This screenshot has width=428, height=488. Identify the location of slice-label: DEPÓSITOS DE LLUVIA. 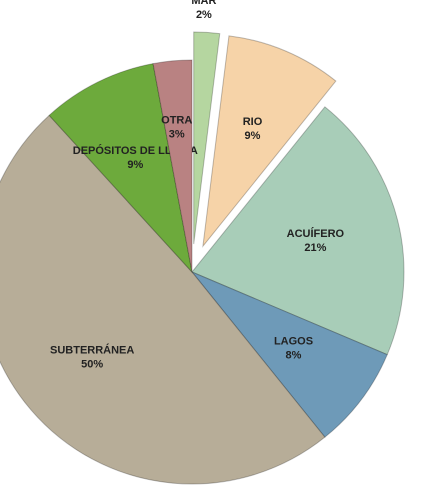
(135, 150).